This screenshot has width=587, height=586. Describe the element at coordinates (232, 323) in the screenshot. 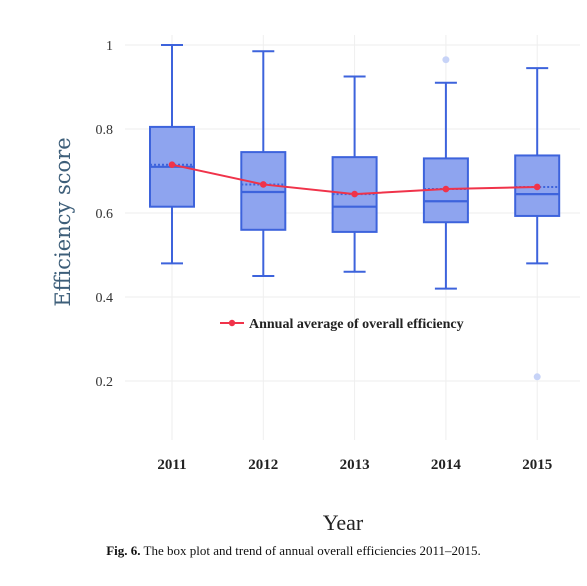

I see `legend-marker-swatch` at that location.